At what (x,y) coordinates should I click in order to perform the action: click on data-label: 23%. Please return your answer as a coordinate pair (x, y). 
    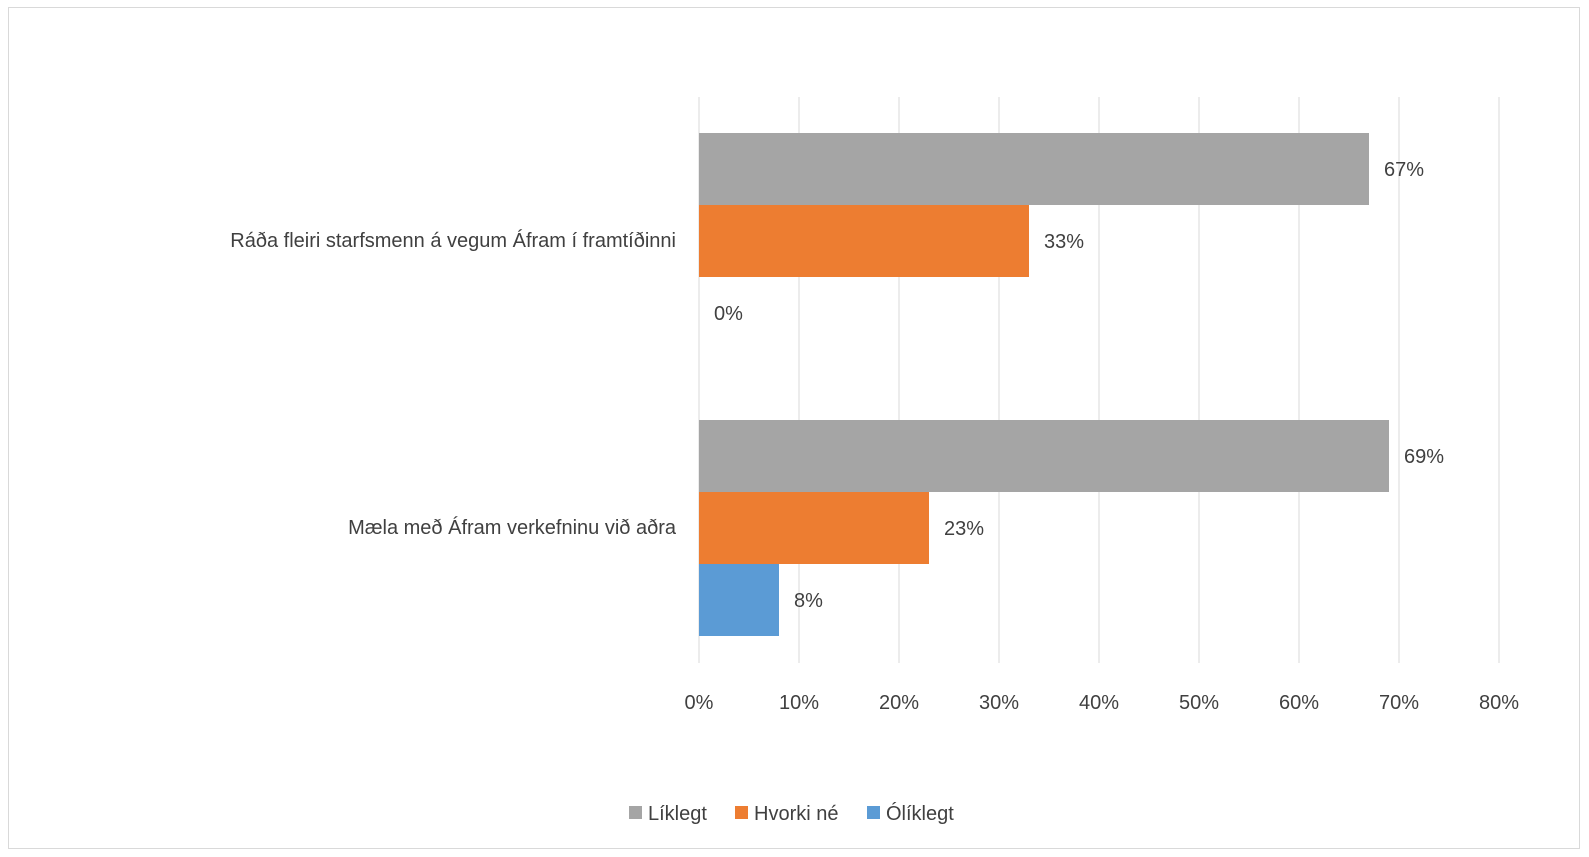
    Looking at the image, I should click on (964, 529).